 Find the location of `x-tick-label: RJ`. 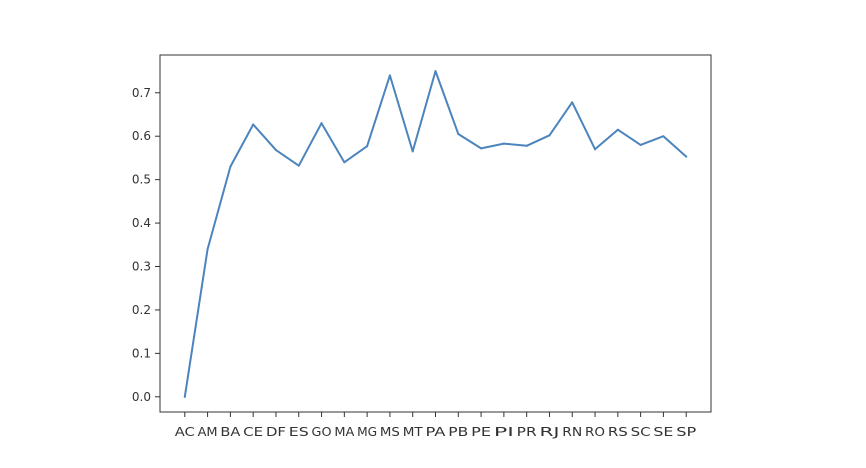

x-tick-label: RJ is located at coordinates (549, 432).